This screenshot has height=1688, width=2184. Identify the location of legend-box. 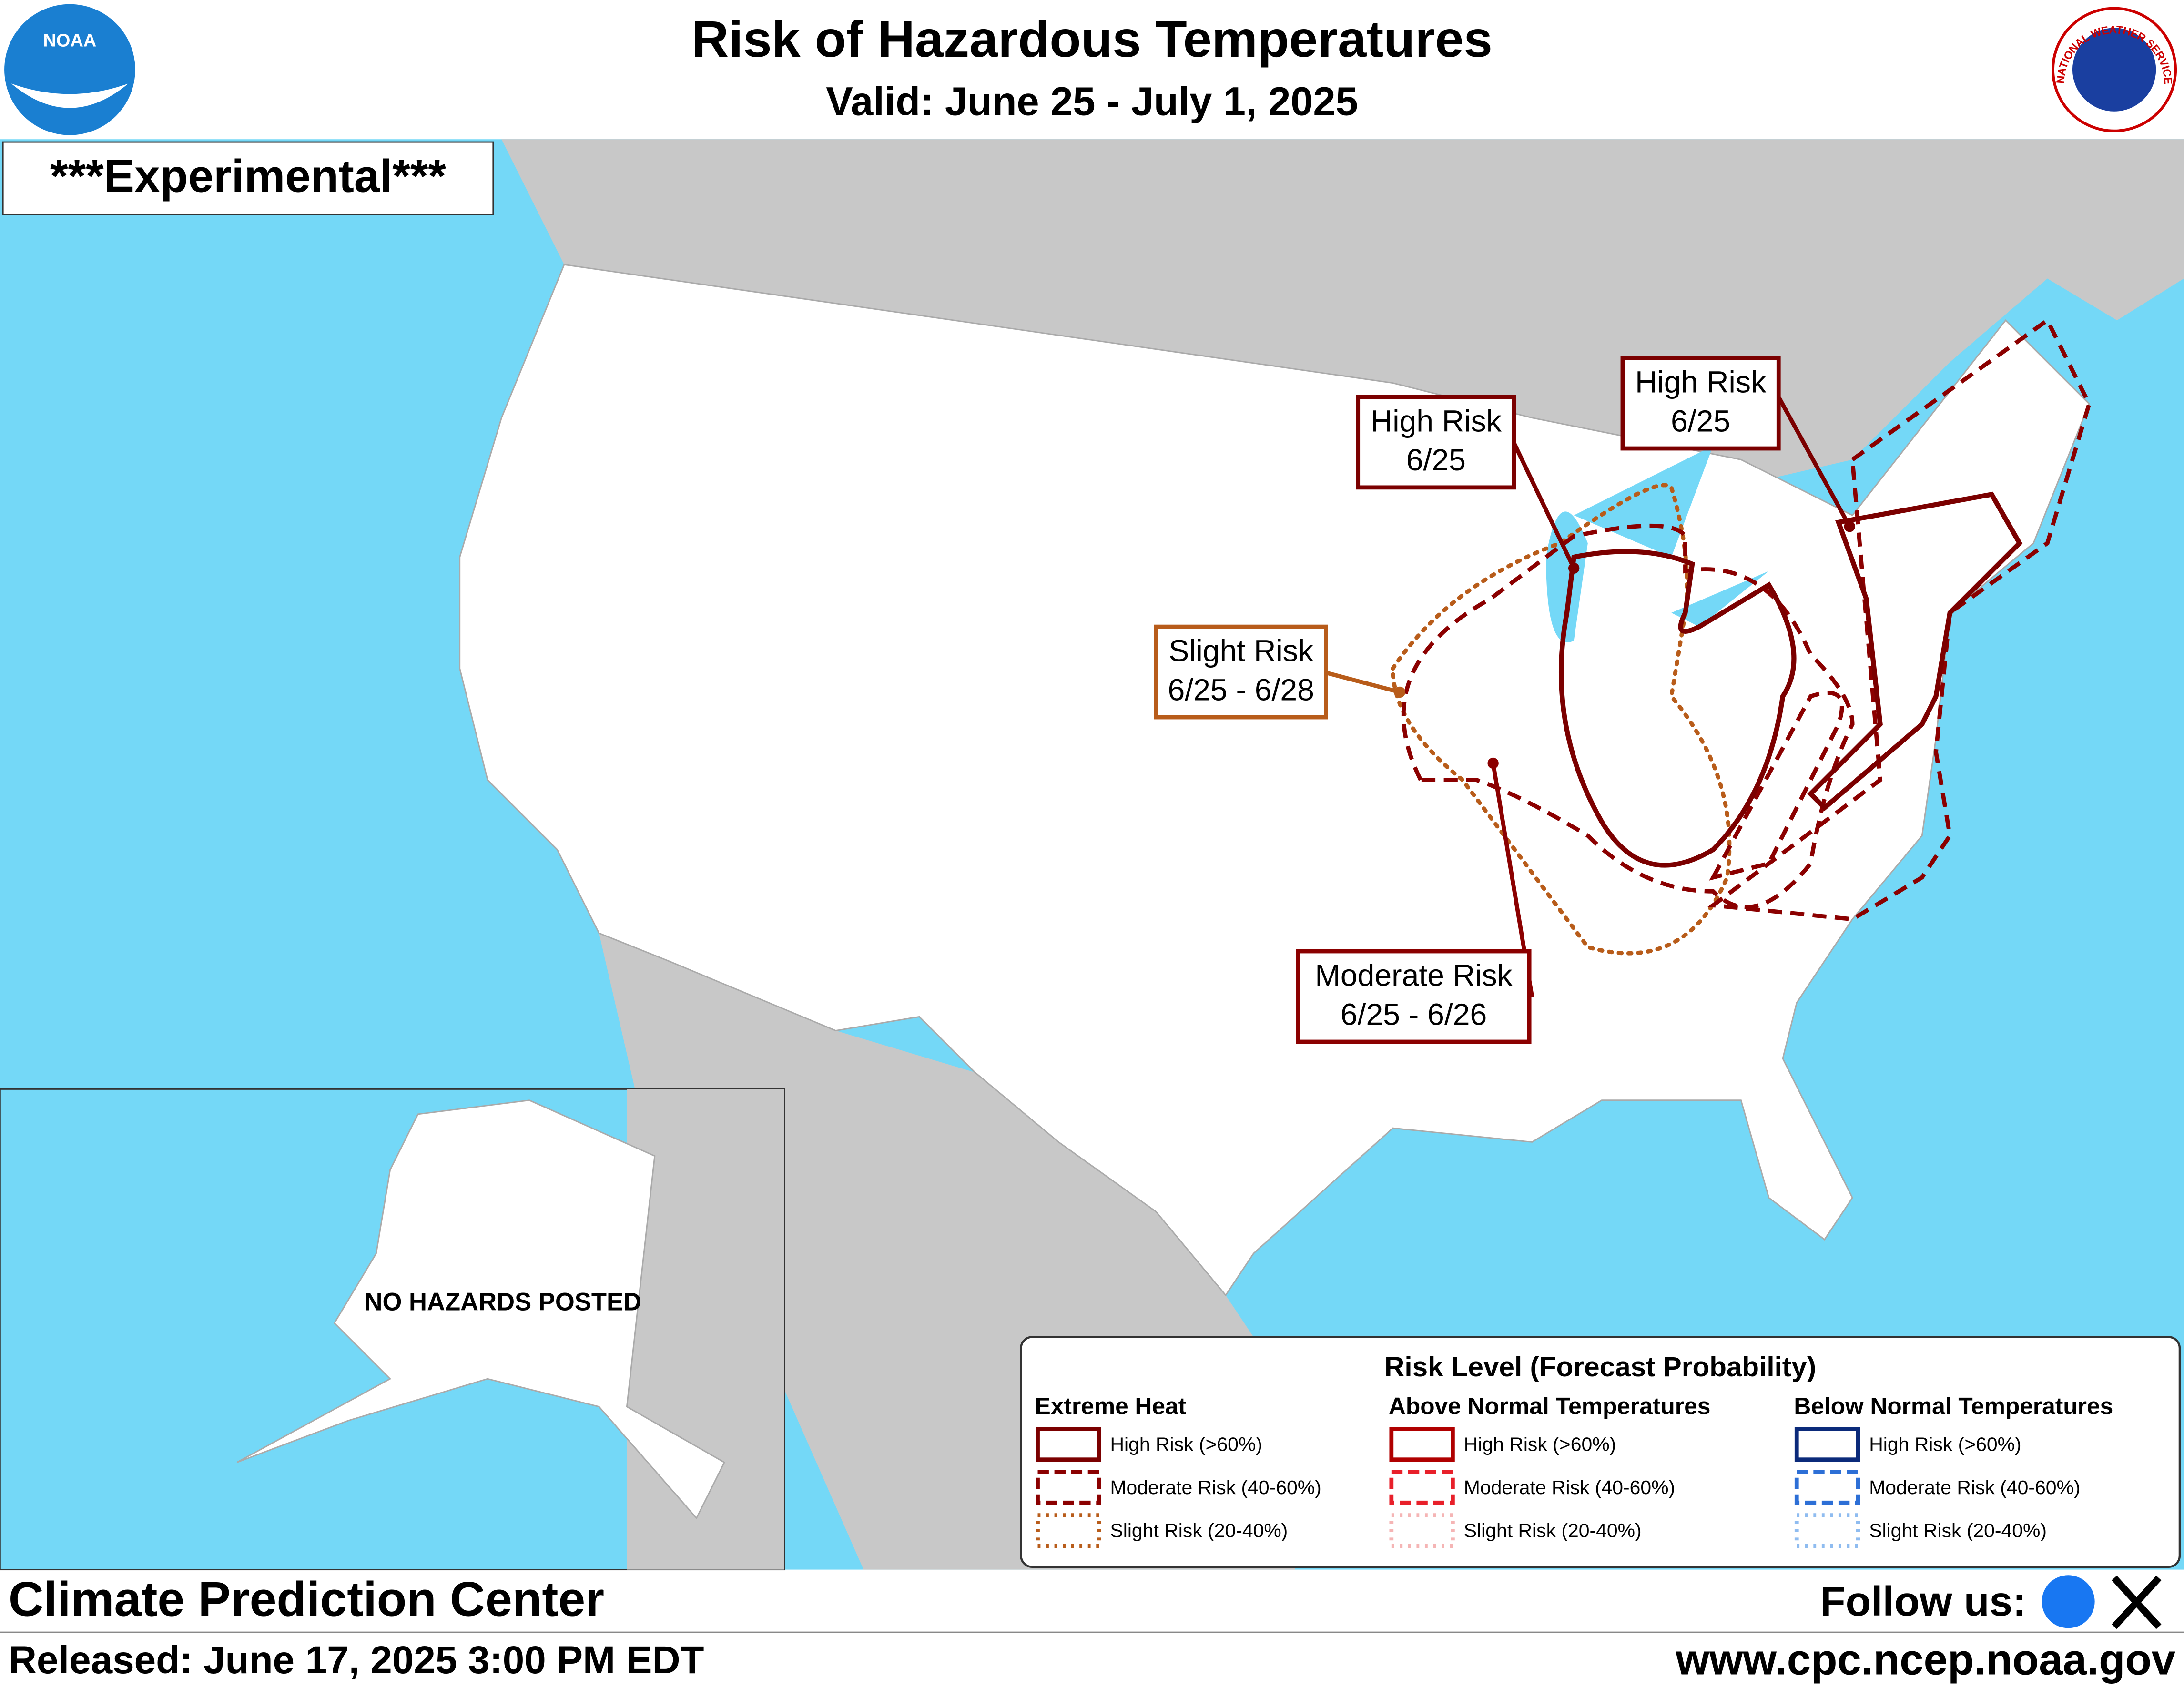
(1600, 1452).